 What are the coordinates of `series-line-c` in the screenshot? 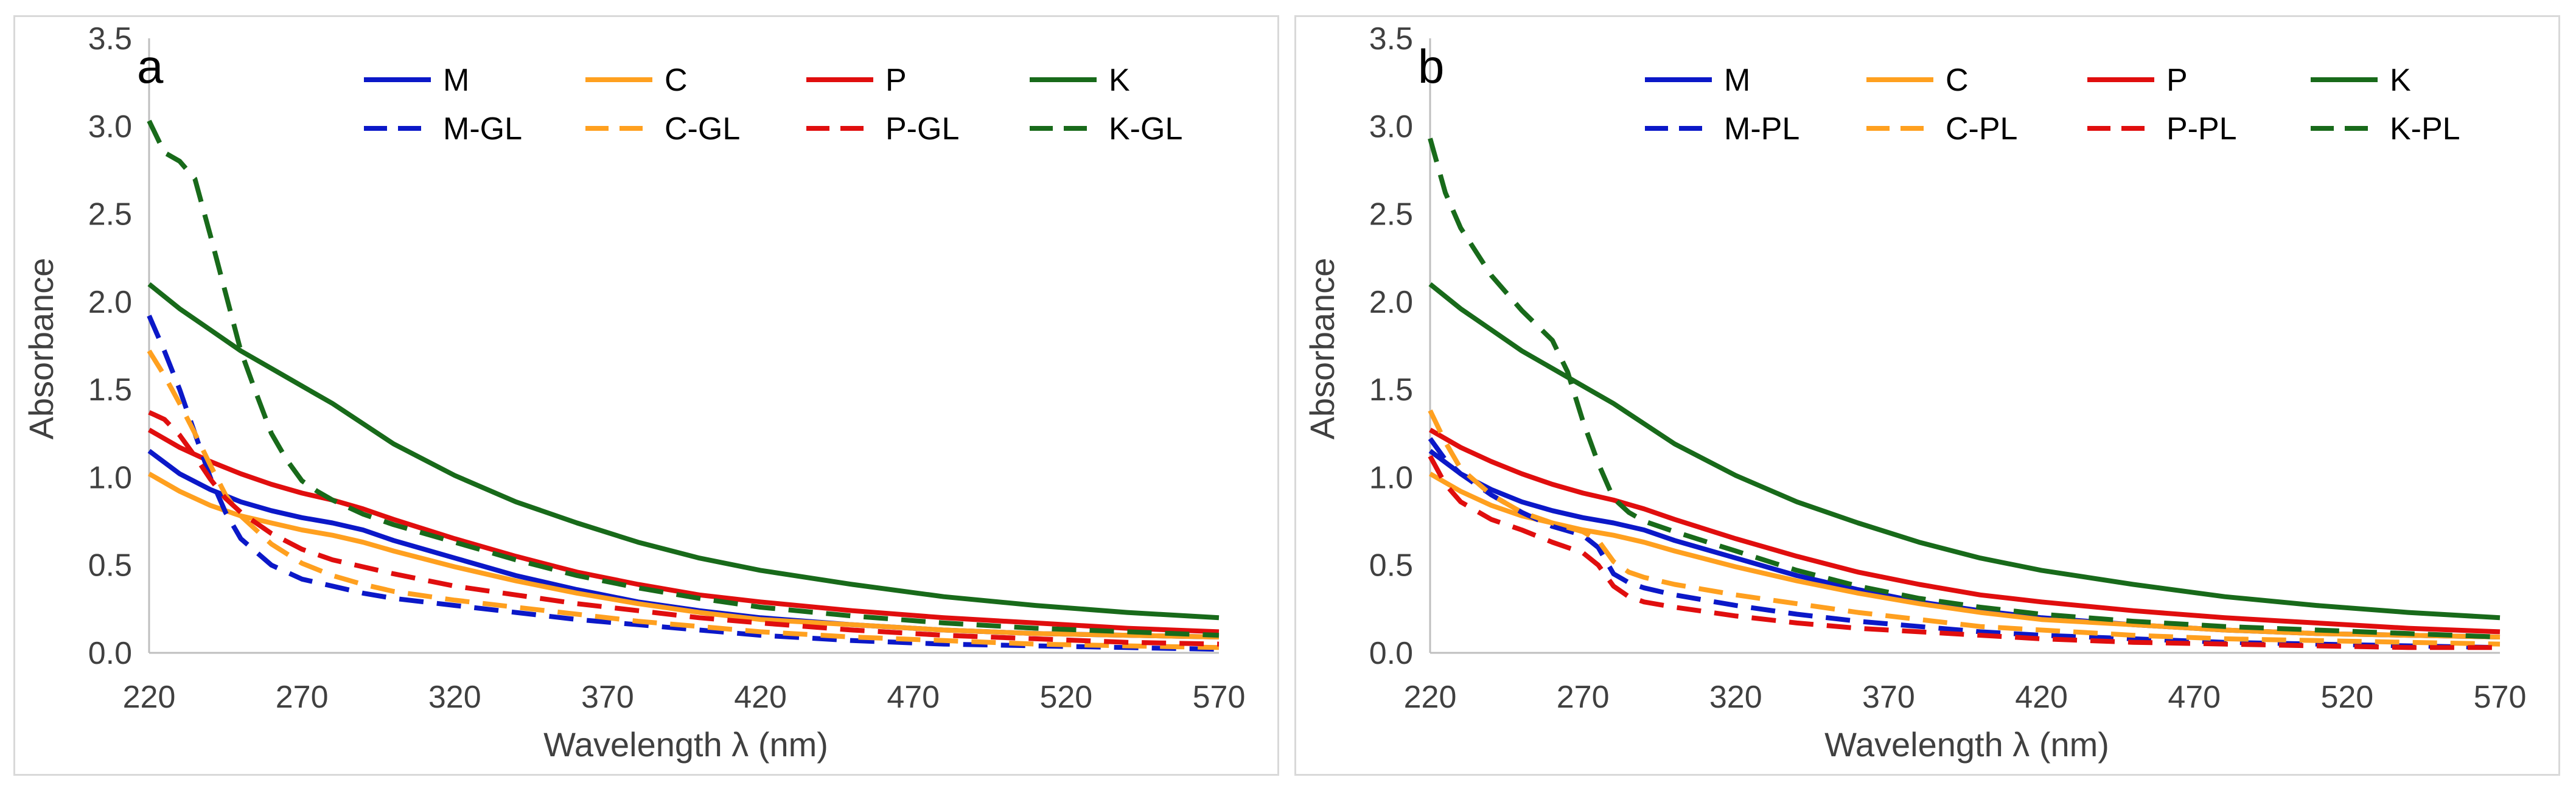 It's located at (684, 555).